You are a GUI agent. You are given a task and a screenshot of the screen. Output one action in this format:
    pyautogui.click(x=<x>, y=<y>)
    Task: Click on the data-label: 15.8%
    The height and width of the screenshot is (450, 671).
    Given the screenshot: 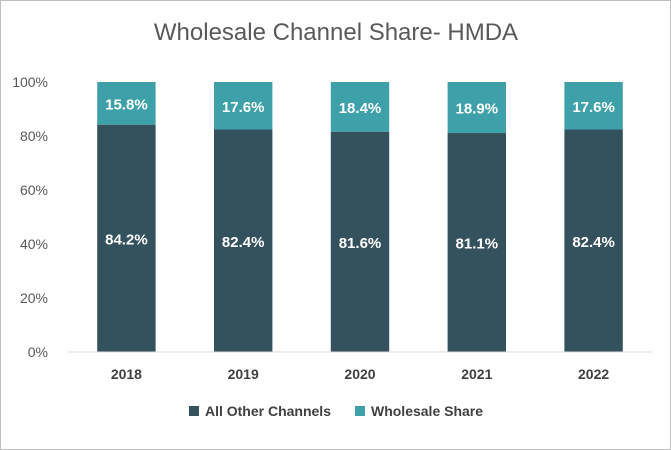 What is the action you would take?
    pyautogui.click(x=126, y=104)
    